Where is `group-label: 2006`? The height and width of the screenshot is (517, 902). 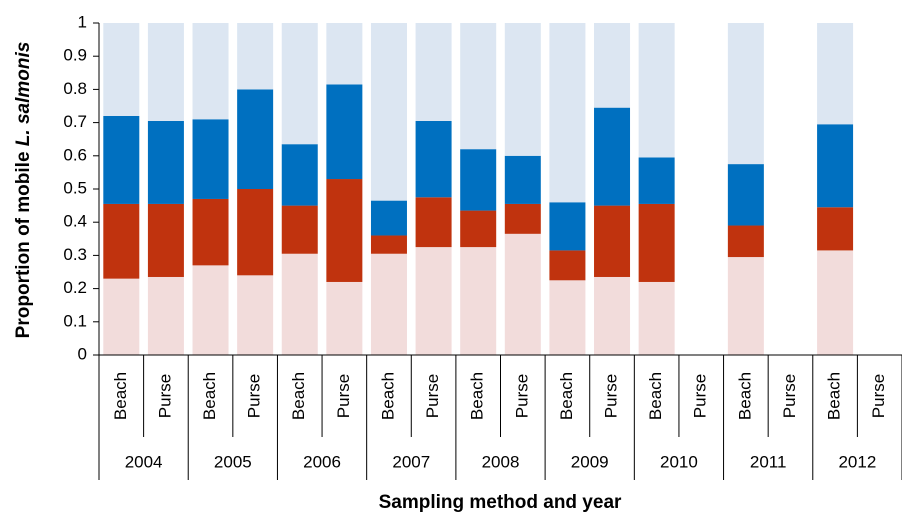
group-label: 2006 is located at coordinates (322, 461).